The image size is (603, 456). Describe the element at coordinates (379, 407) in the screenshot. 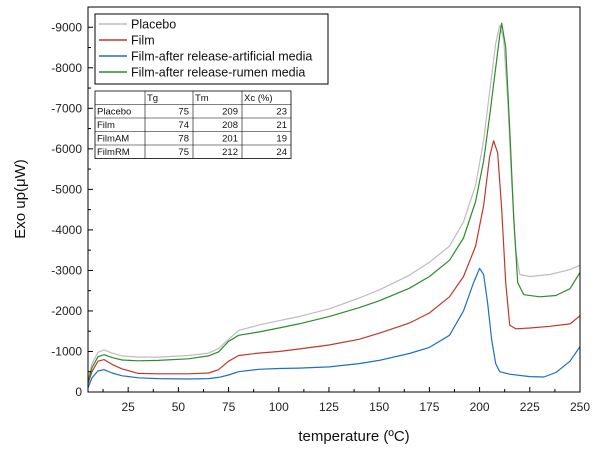

I see `x-tick-label-5: 150` at that location.